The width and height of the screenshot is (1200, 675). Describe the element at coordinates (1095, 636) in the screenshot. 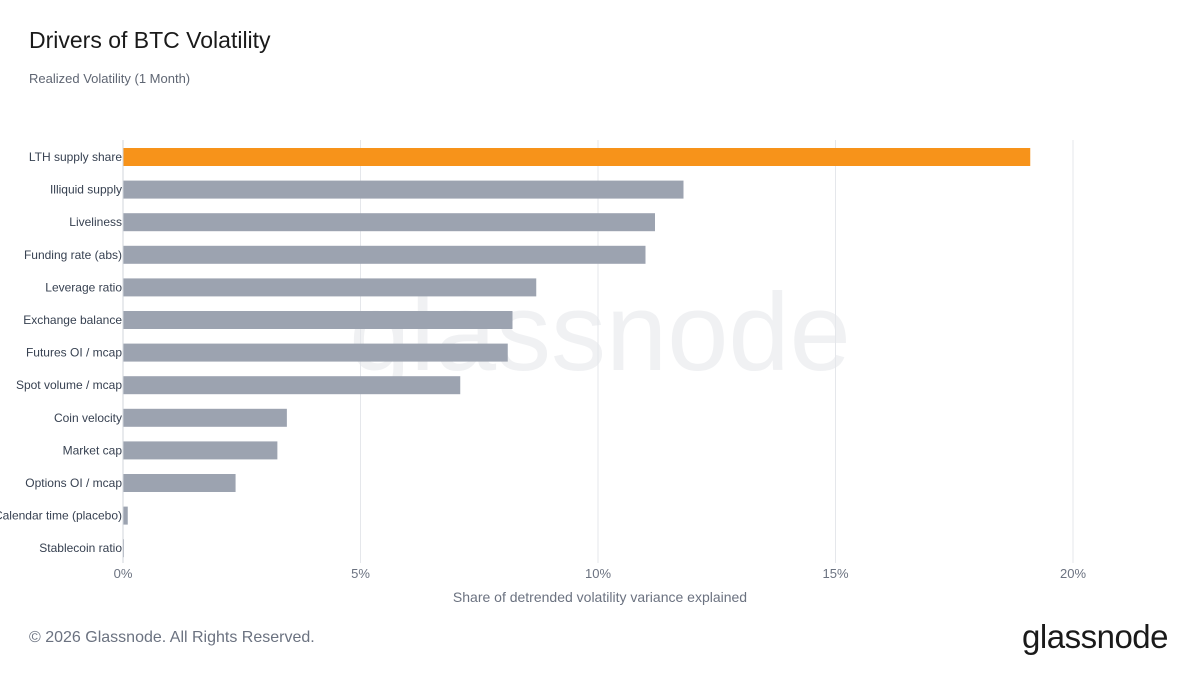

I see `brand-logo: glassnode` at that location.